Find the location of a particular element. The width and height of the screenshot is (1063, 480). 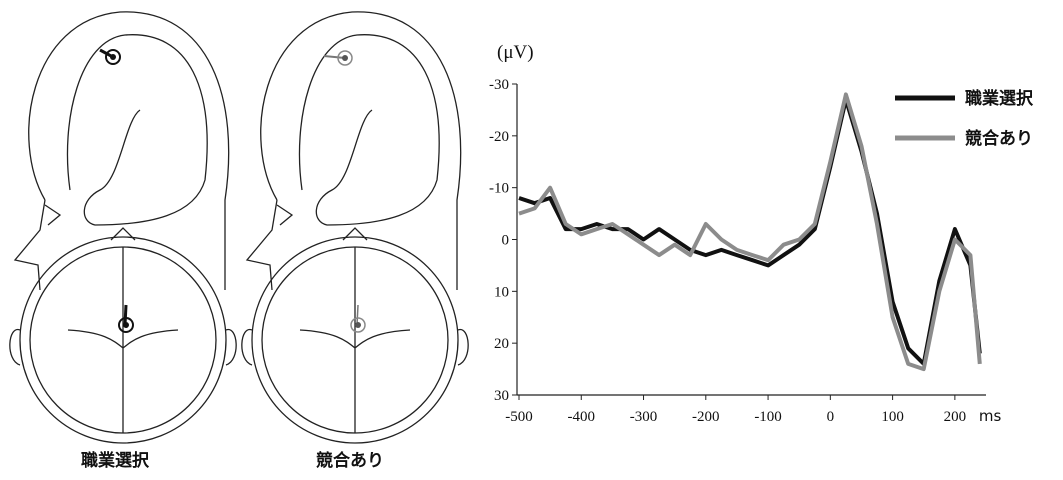

y-tick-label: 30 is located at coordinates (501, 396).